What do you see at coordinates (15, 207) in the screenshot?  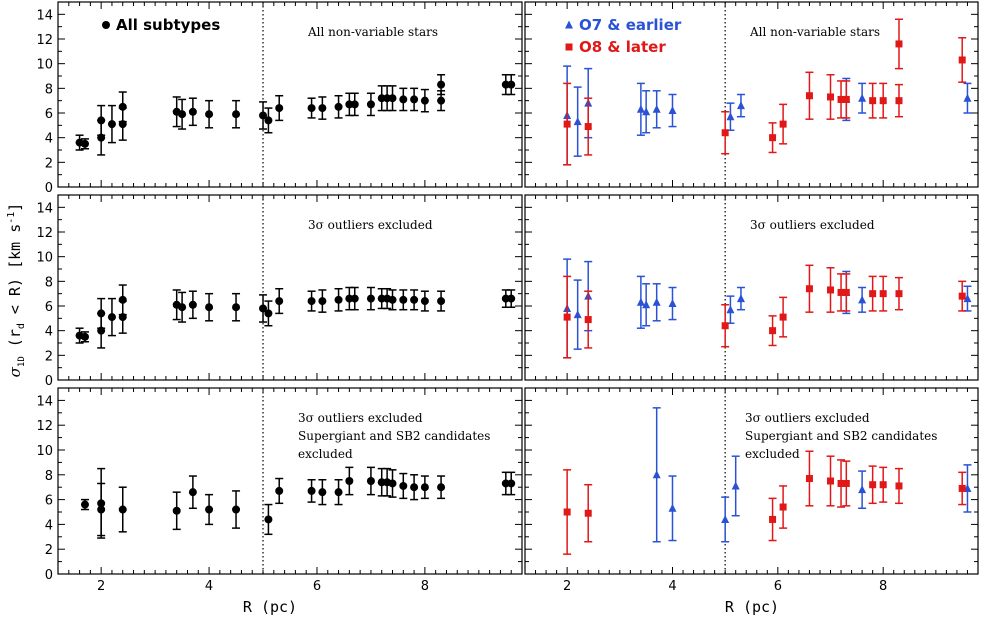 I see `y-label-close: ]` at bounding box center [15, 207].